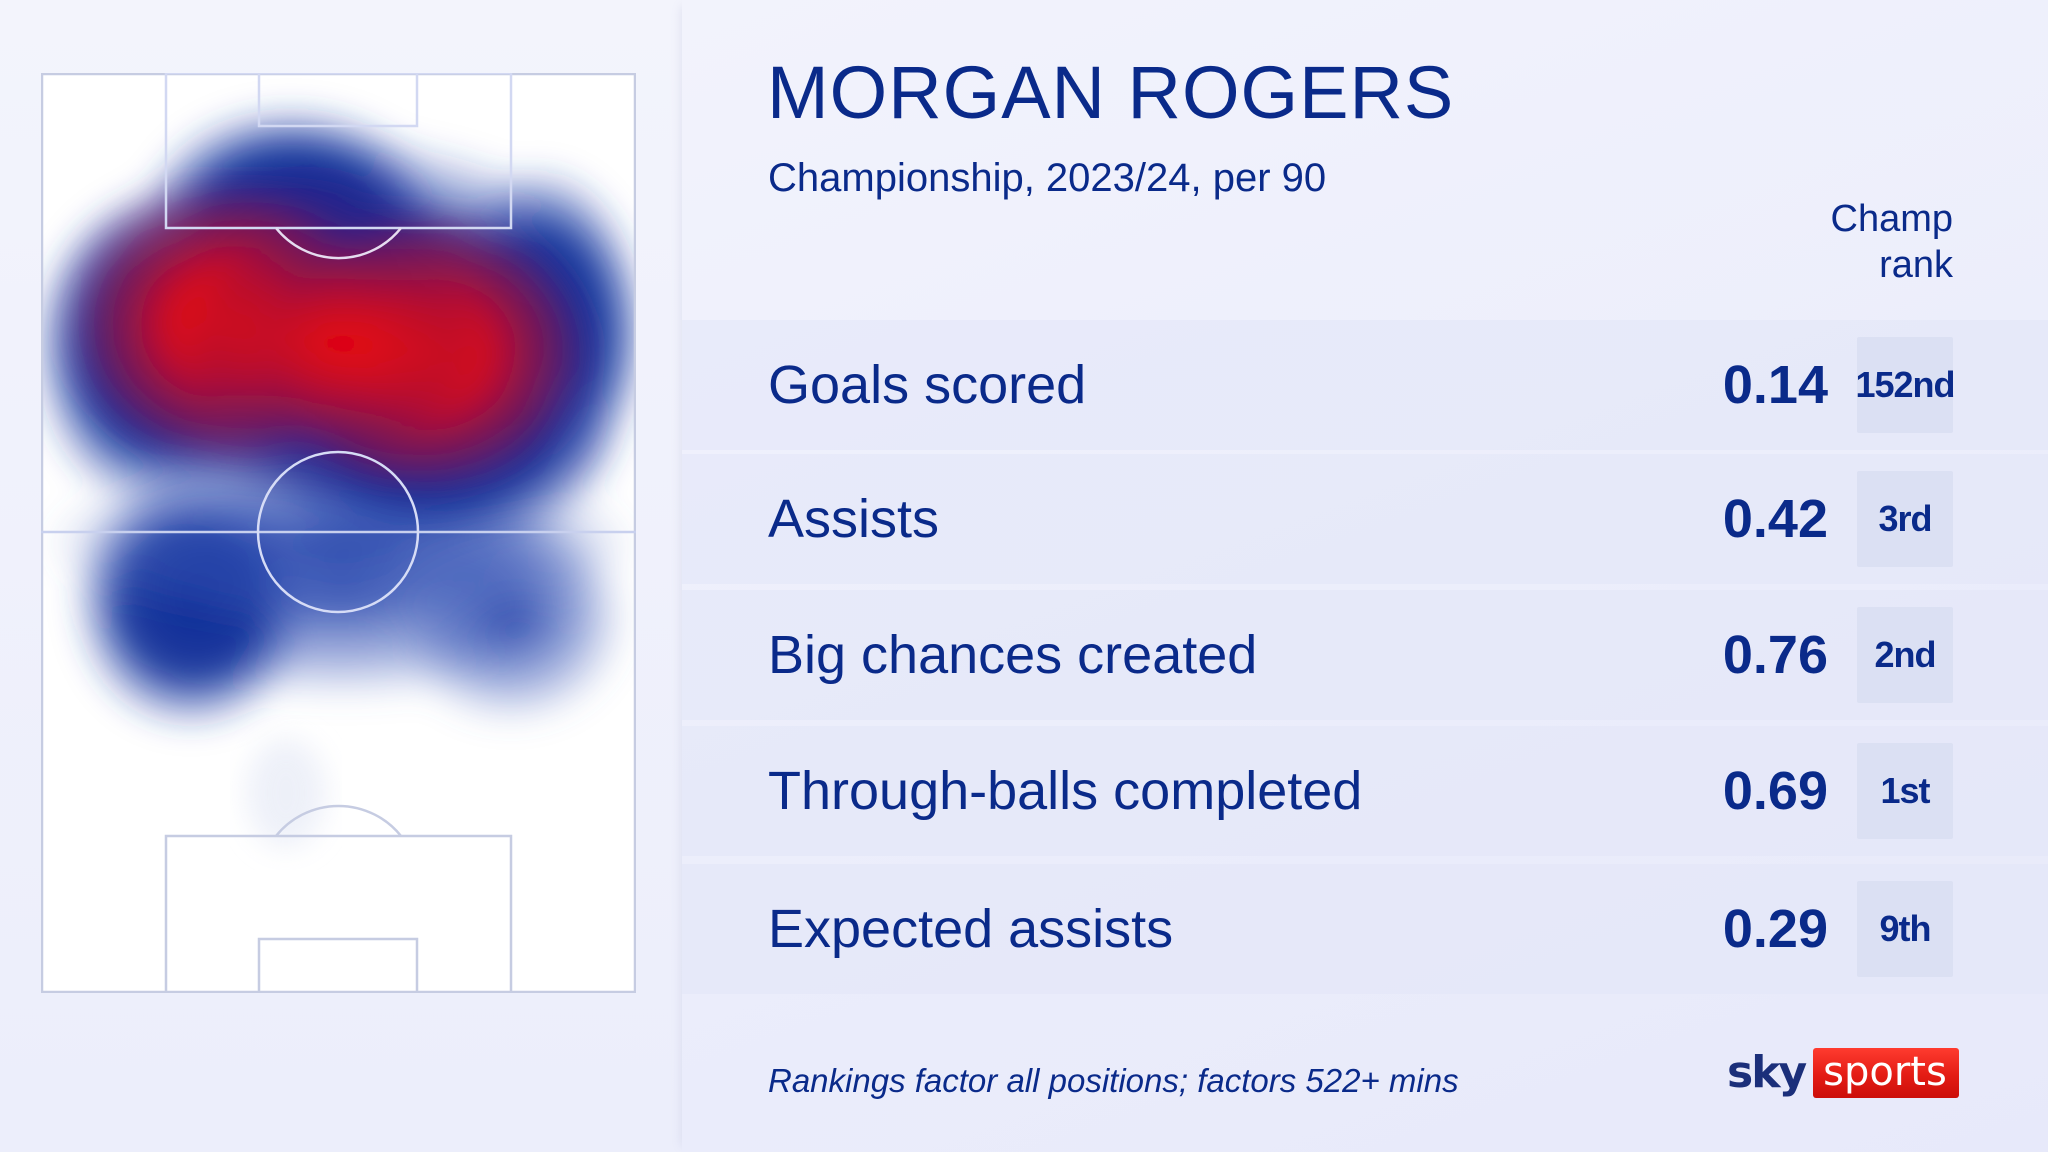  Describe the element at coordinates (338, 151) in the screenshot. I see `top-penalty-box` at that location.